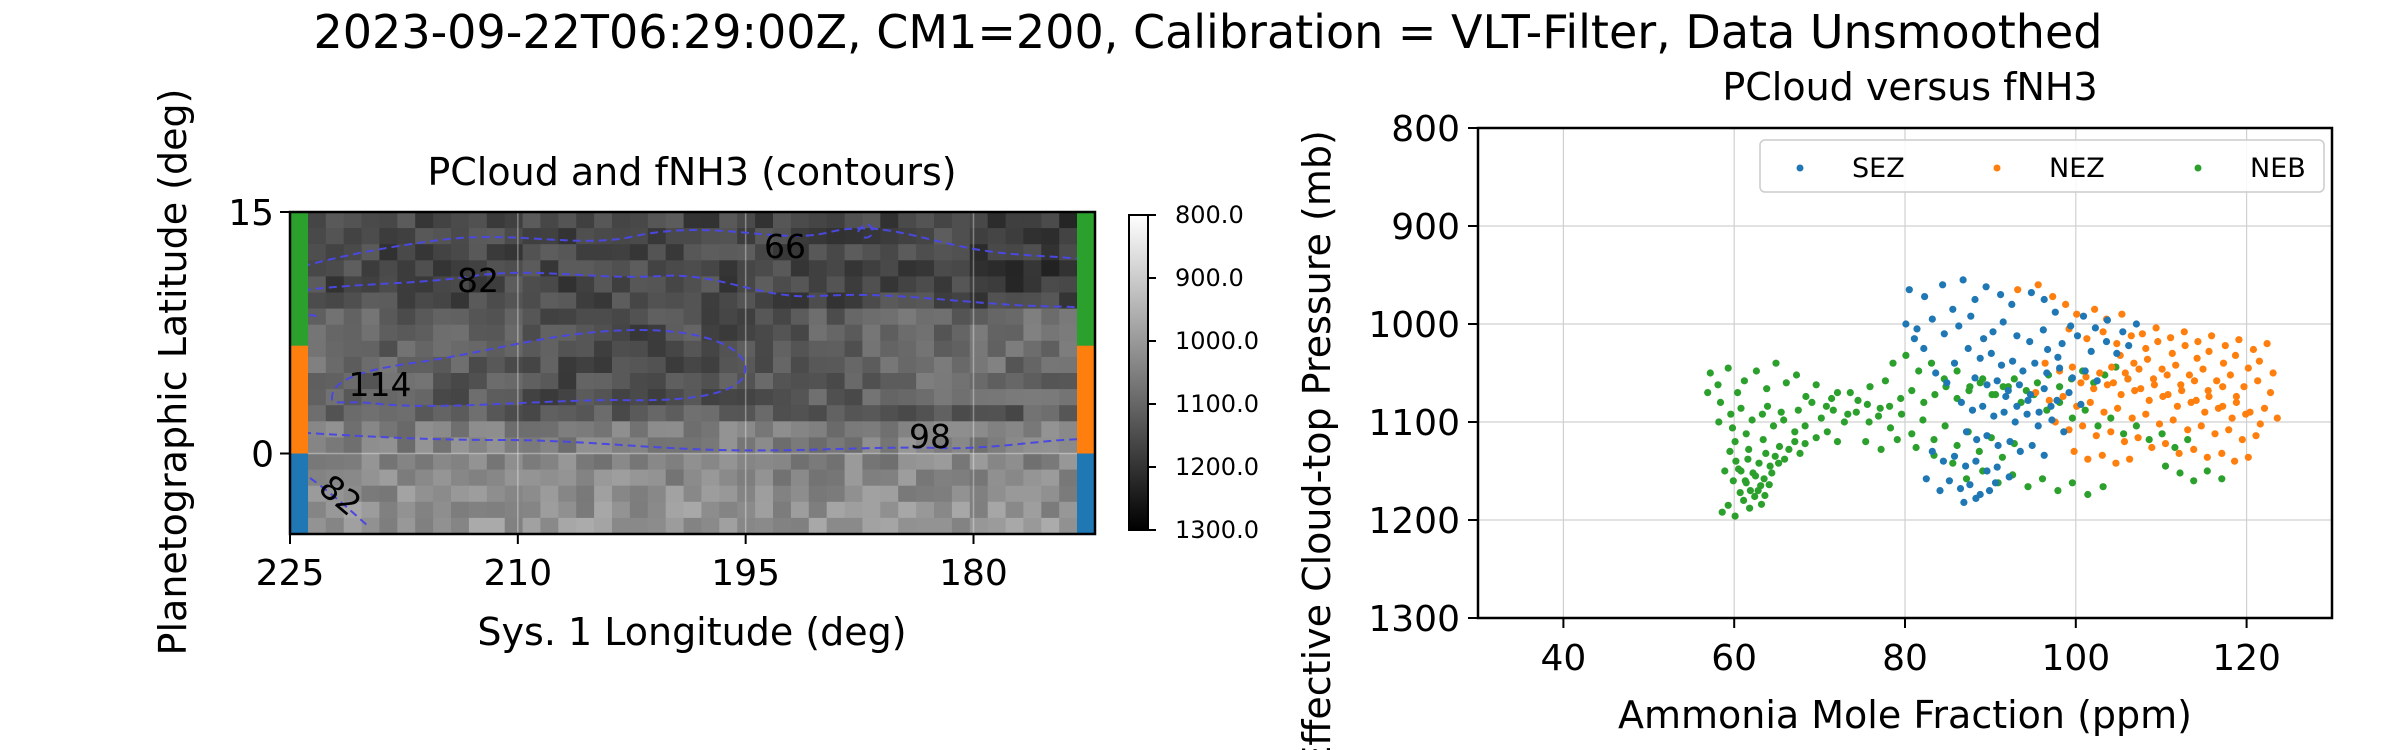  I want to click on contour-line, so click(692, 291).